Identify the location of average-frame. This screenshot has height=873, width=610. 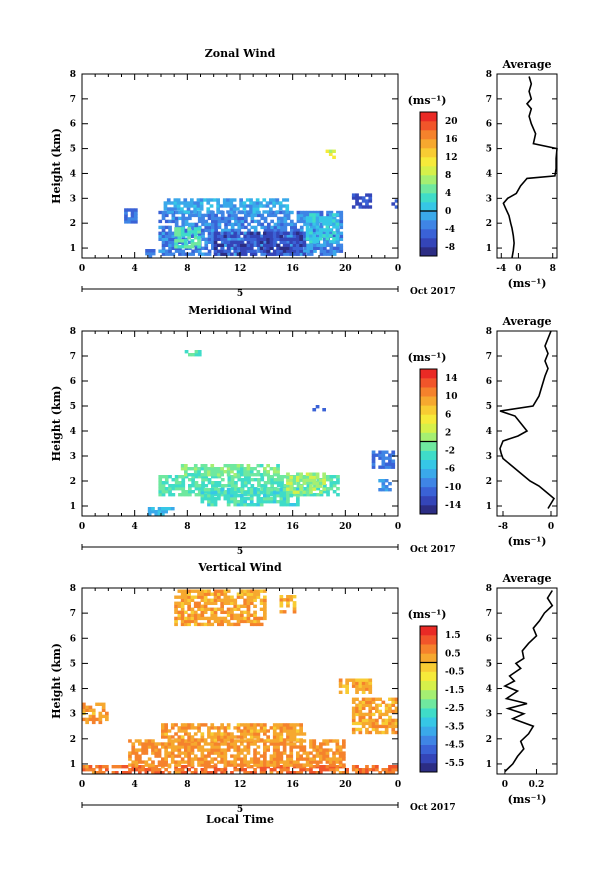
(527, 166).